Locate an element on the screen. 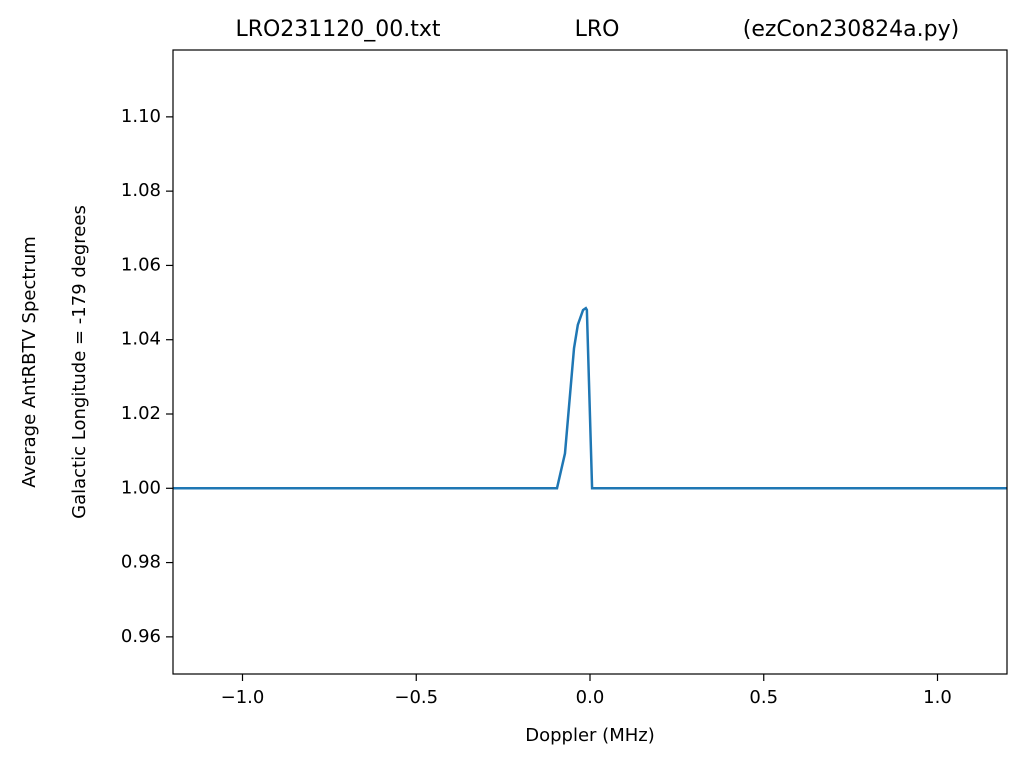 The height and width of the screenshot is (764, 1024). y-tick-label: 1.08 is located at coordinates (141, 190).